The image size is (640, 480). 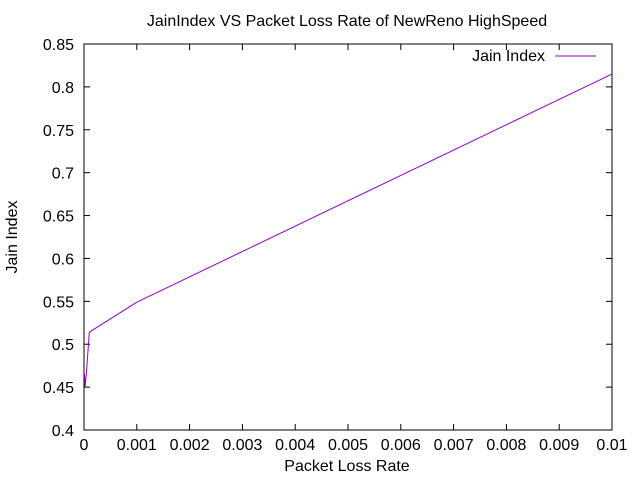 What do you see at coordinates (58, 388) in the screenshot?
I see `y-tick-label: 0.45` at bounding box center [58, 388].